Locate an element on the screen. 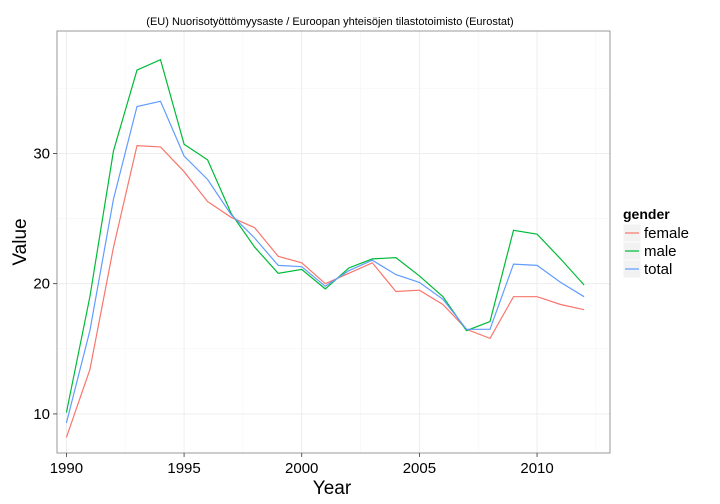 The image size is (720, 504). x-axis-title: Year is located at coordinates (332, 488).